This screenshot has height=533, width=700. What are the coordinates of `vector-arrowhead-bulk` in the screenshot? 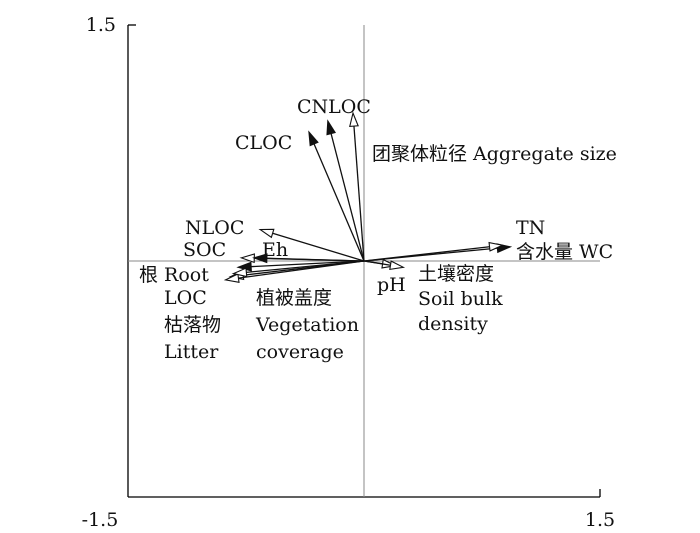 It's located at (397, 265).